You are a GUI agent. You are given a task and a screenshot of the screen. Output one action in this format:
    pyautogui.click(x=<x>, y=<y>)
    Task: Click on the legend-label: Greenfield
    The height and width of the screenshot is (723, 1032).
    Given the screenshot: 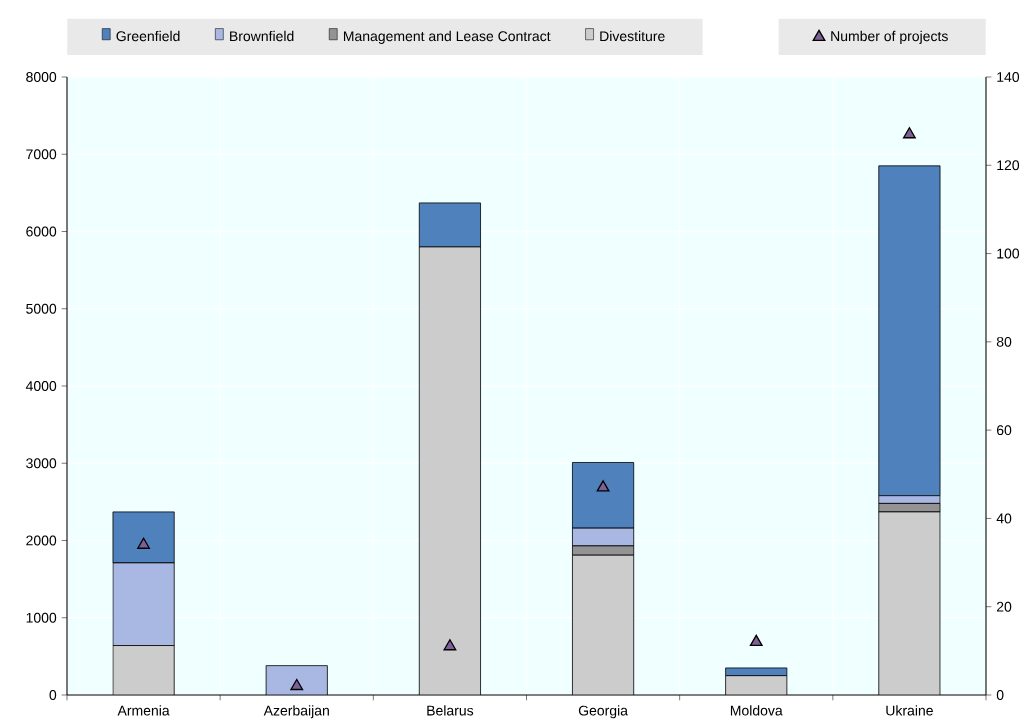 What is the action you would take?
    pyautogui.click(x=148, y=36)
    